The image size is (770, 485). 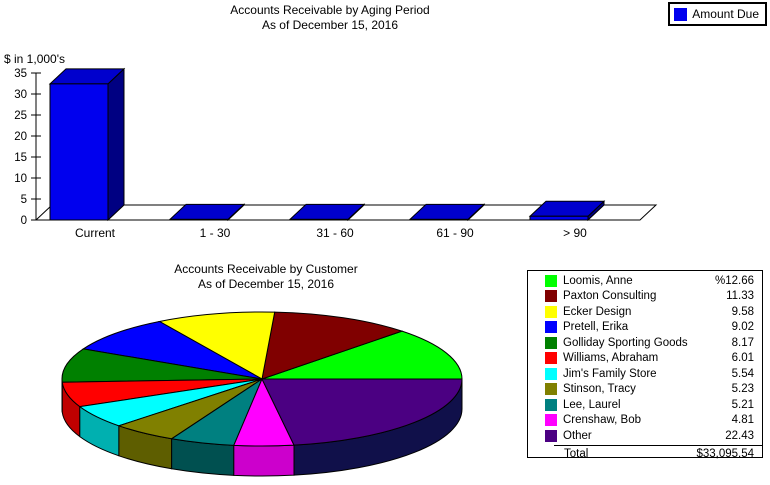 I want to click on amount-due-label: Amount Due, so click(x=725, y=14).